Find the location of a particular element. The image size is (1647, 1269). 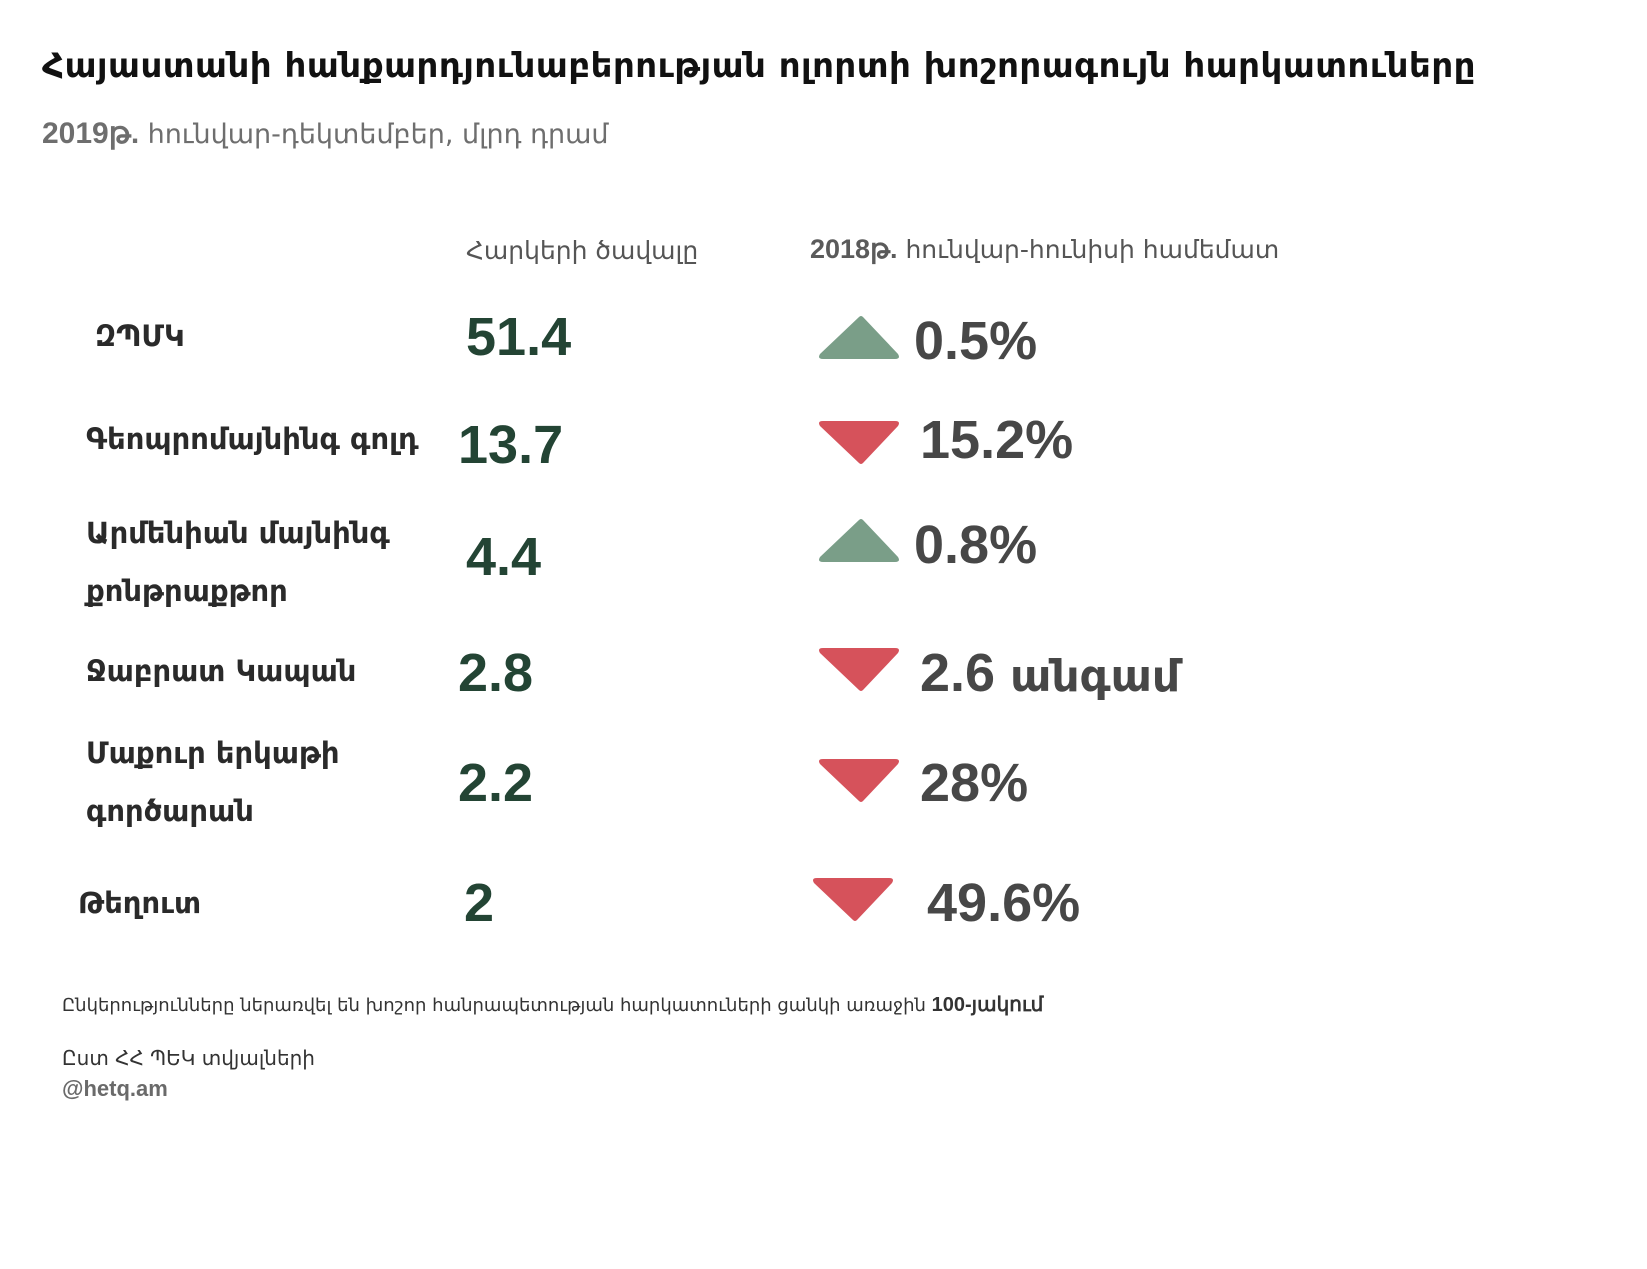

row-label-1: ԶՊՄԿ is located at coordinates (140, 336).